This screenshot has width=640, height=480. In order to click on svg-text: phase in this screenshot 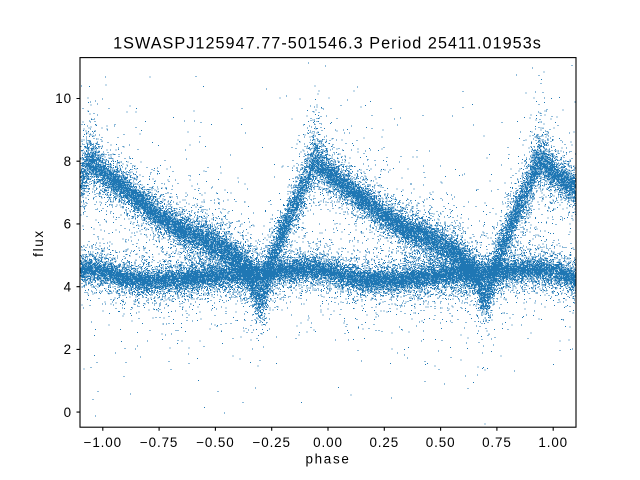, I will do `click(328, 458)`.